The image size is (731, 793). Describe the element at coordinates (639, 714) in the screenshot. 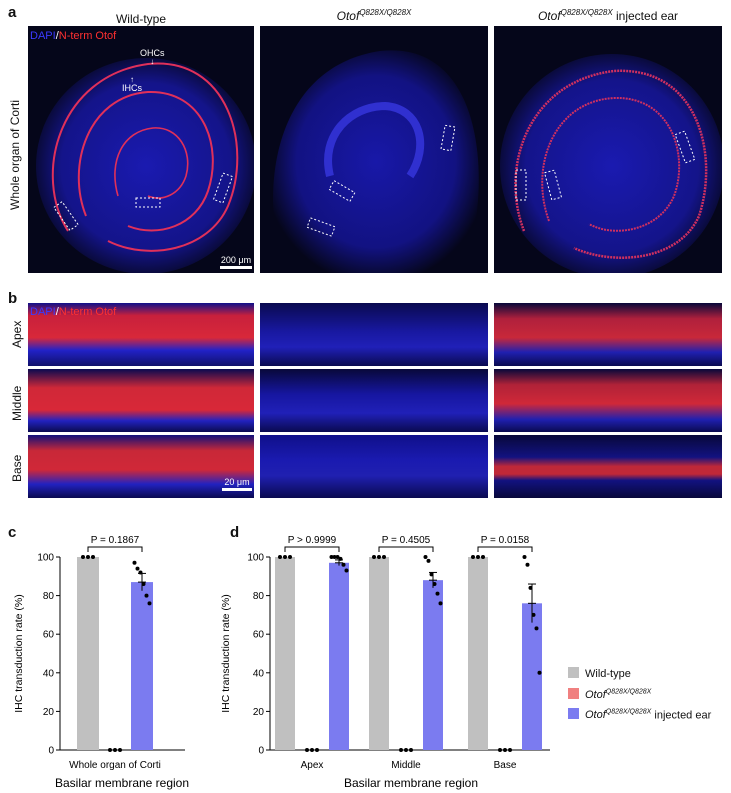

I see `legend-item-injected: OtofQ828X/Q828X injected ear` at that location.